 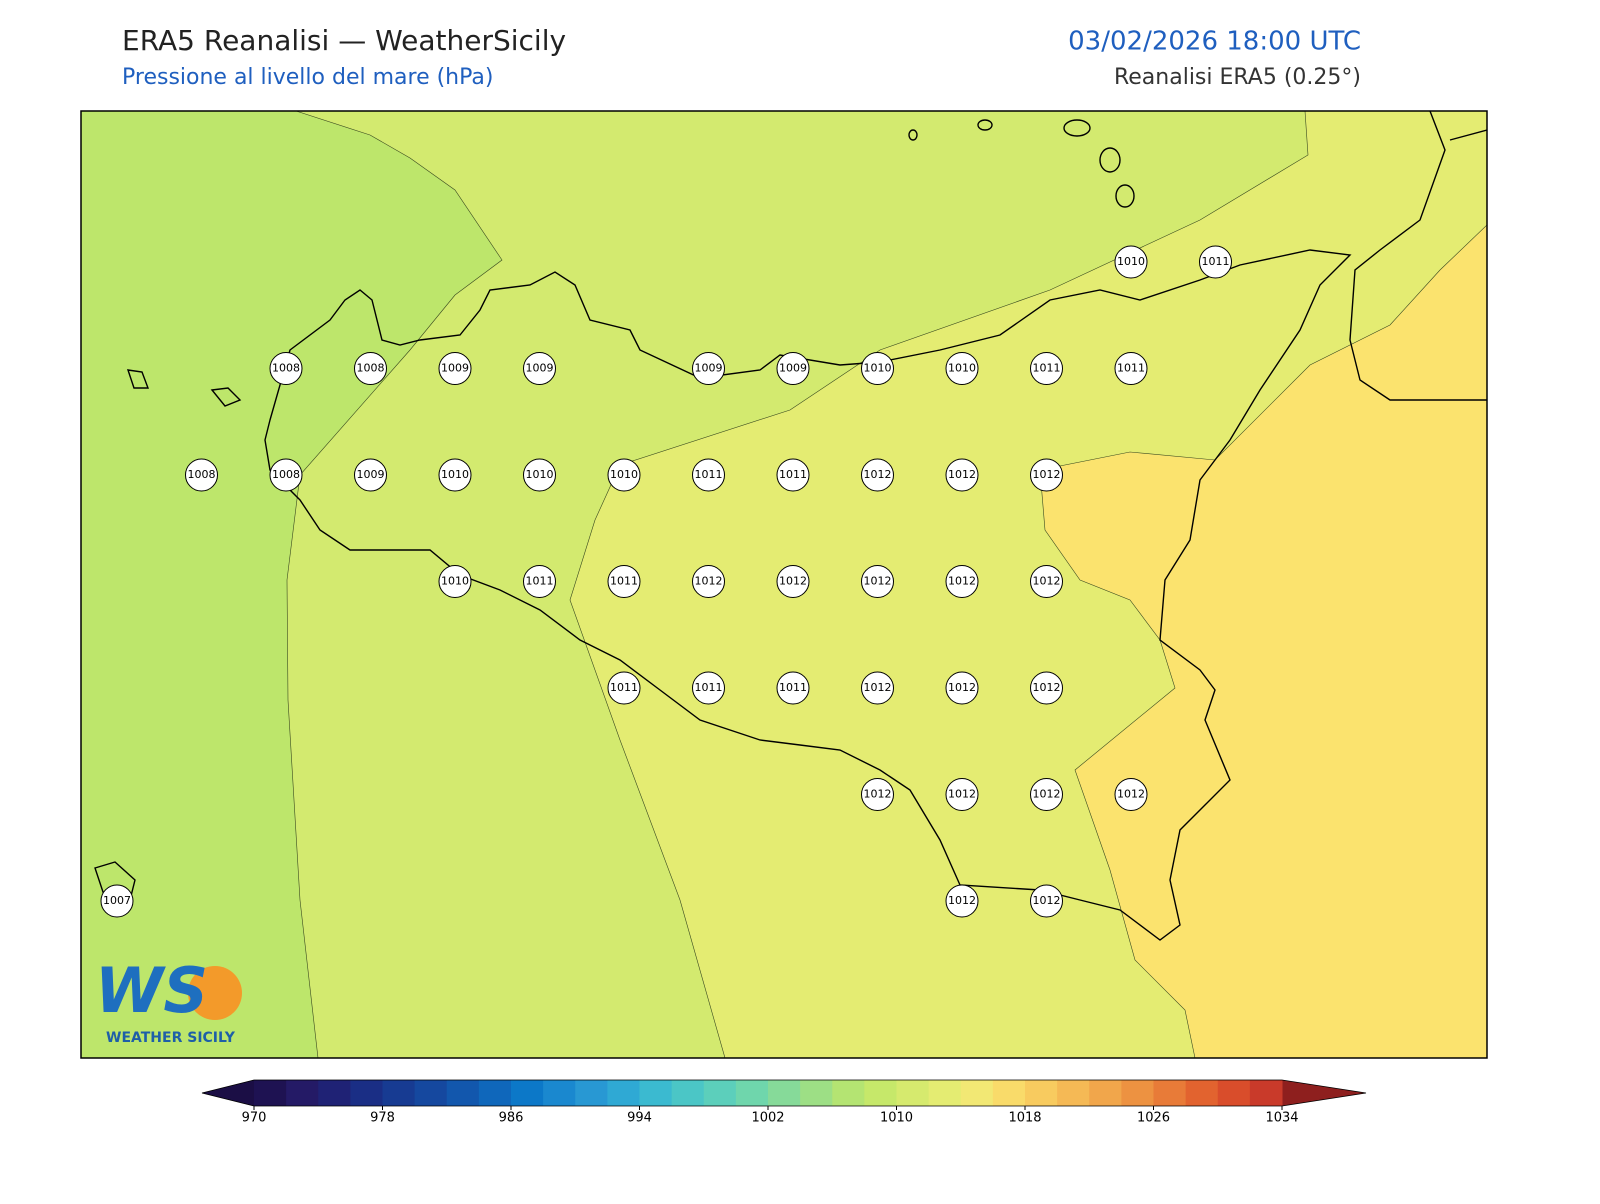 I want to click on colorbar-tick-label: 986, so click(x=511, y=1118).